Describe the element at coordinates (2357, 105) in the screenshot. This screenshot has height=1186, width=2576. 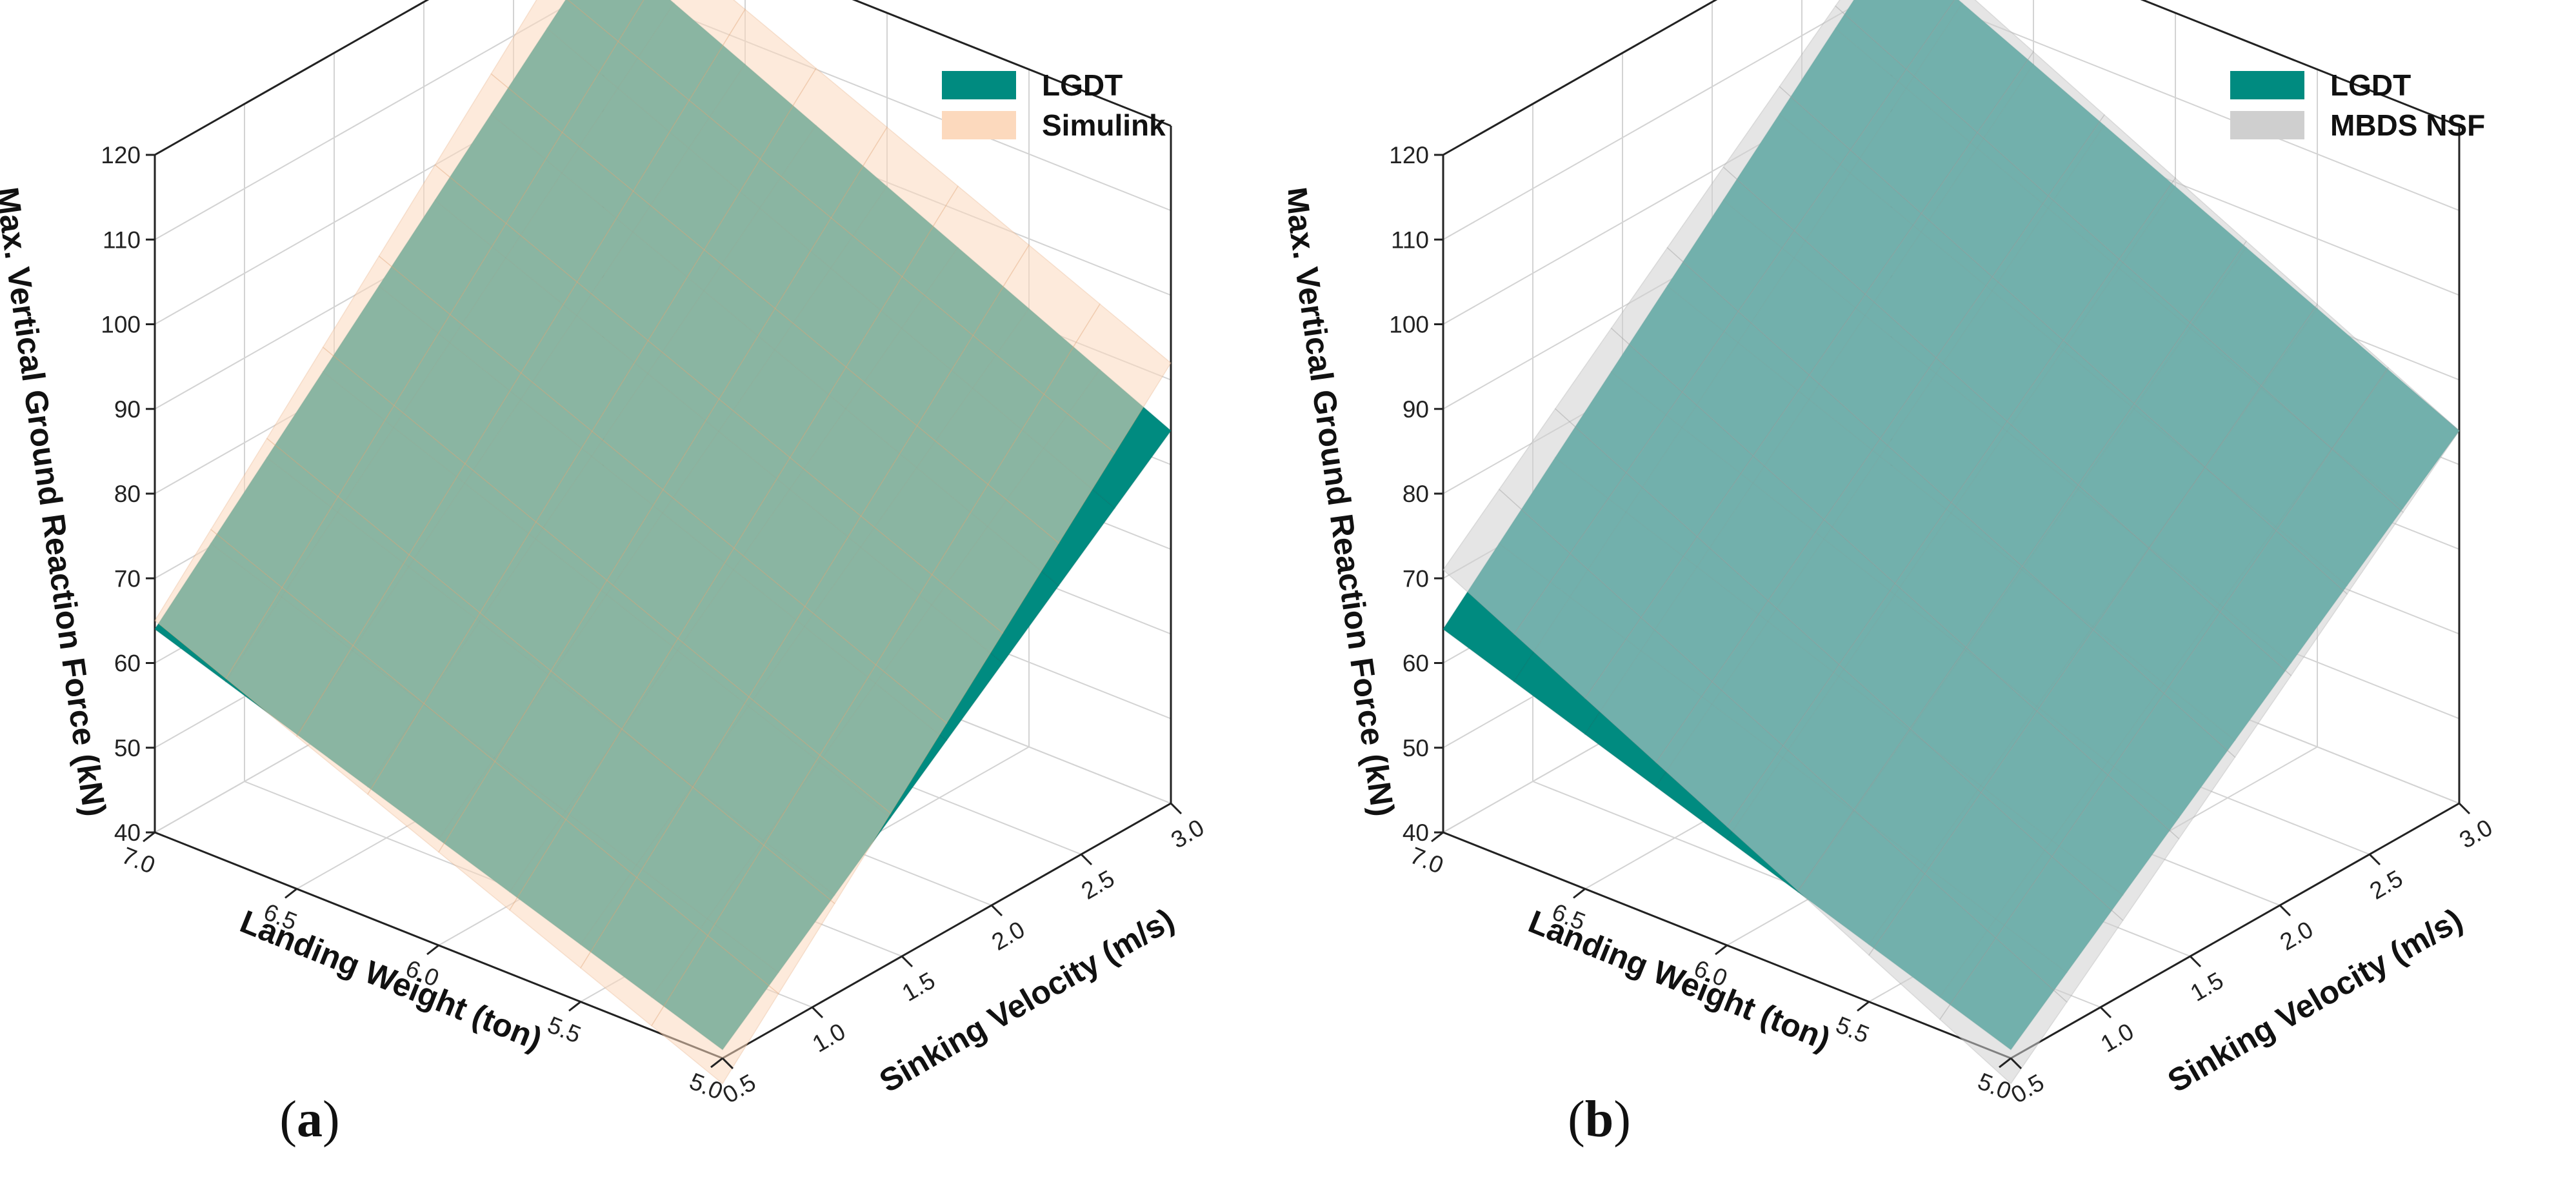
I see `legend: LGDT MBDS NSF` at that location.